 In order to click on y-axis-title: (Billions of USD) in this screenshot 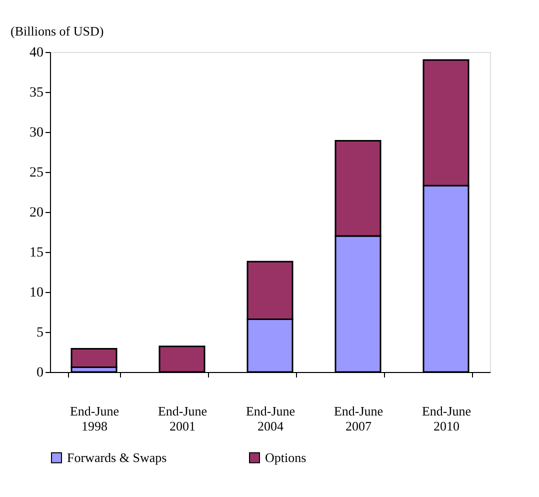, I will do `click(57, 31)`.